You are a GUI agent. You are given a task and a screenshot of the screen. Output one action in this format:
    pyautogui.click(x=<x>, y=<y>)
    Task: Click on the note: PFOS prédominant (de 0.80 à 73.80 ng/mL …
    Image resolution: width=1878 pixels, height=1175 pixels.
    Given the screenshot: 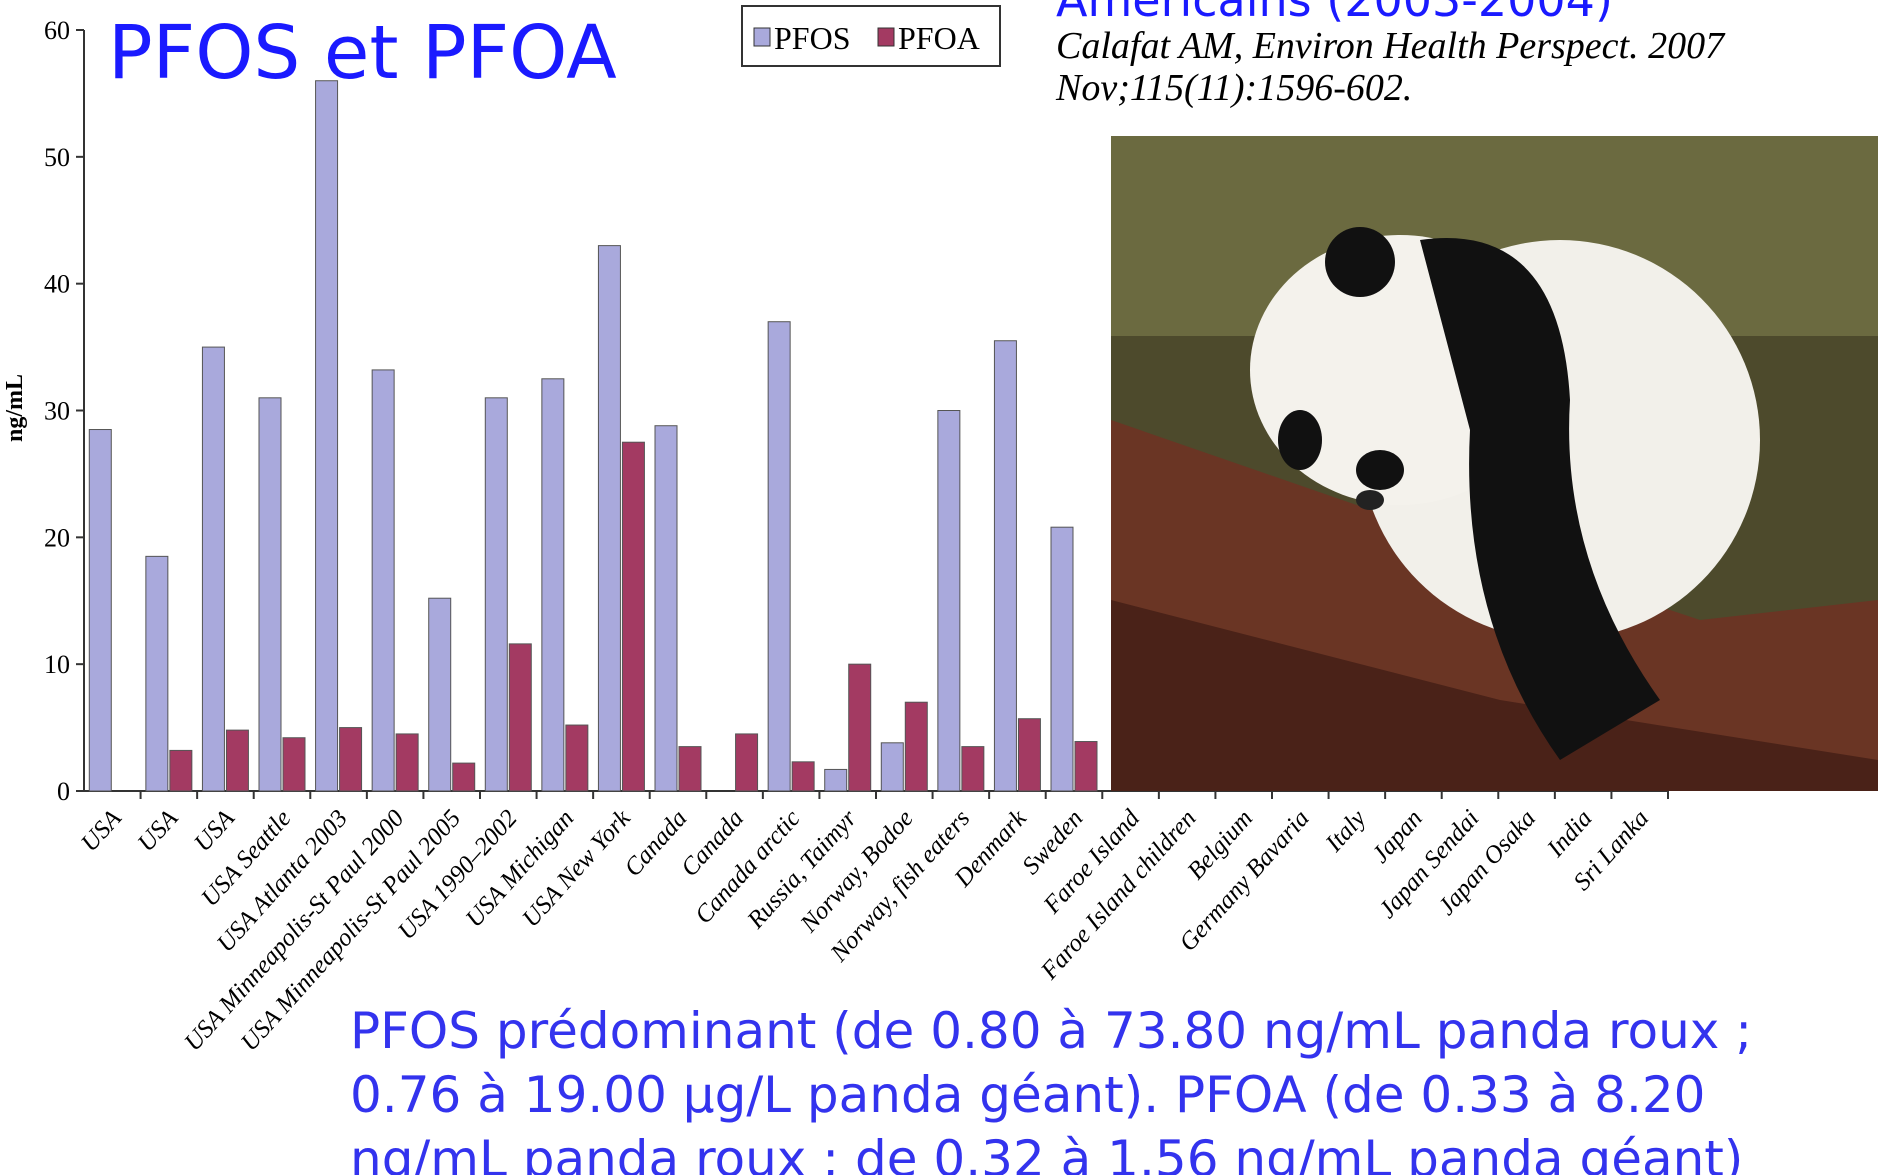 What is the action you would take?
    pyautogui.click(x=1051, y=1031)
    